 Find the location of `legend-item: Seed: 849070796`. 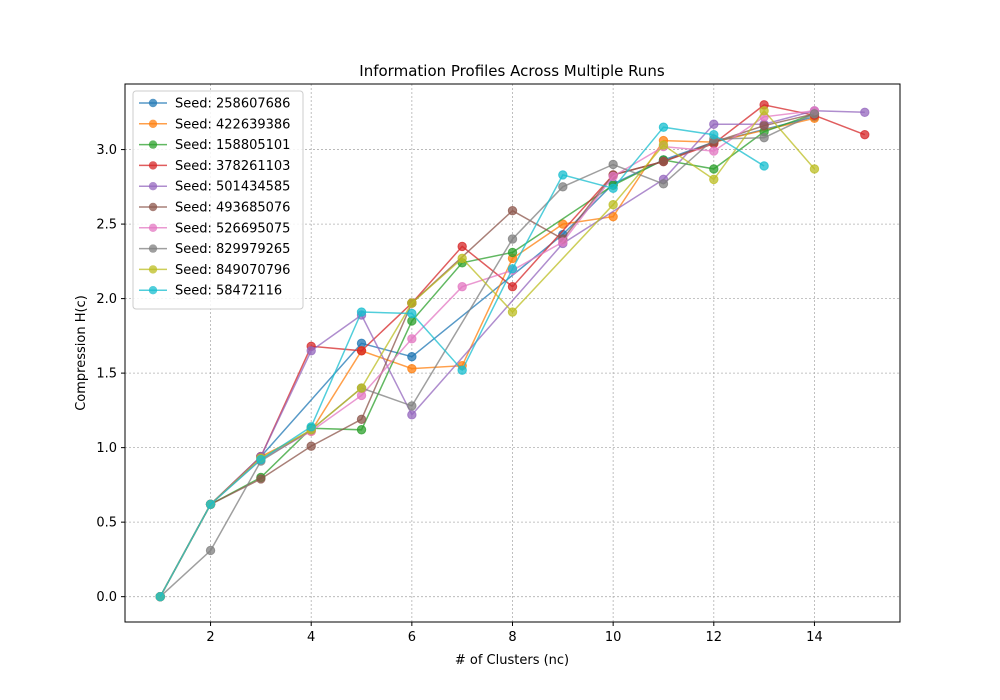

legend-item: Seed: 849070796 is located at coordinates (214, 270).